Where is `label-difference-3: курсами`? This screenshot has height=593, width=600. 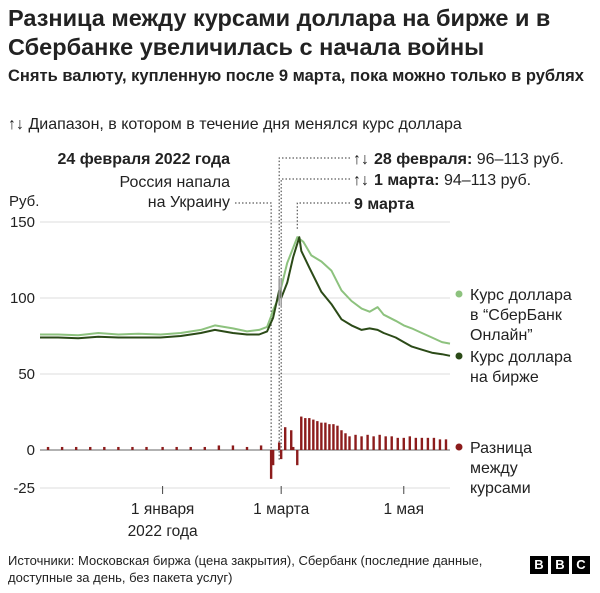
label-difference-3: курсами is located at coordinates (500, 488).